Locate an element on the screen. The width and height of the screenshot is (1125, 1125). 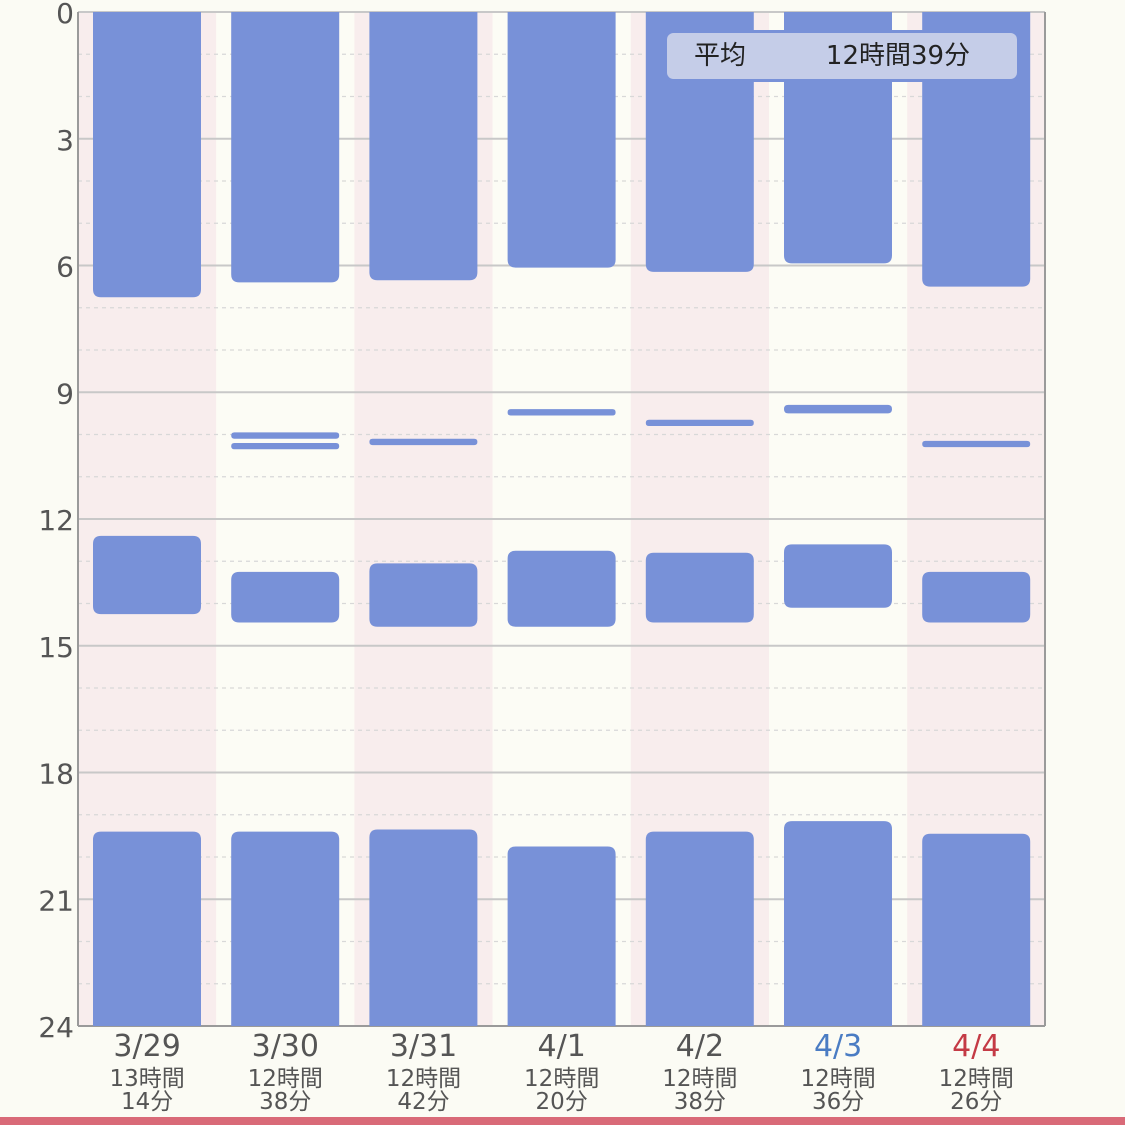
average-badge: 平均 12時間39分 is located at coordinates (842, 56).